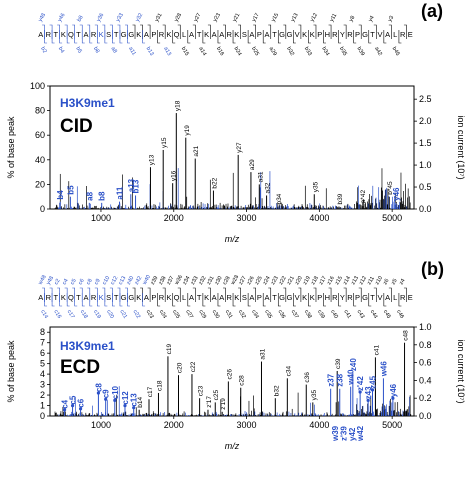  What do you see at coordinates (425, 143) in the screenshot?
I see `y-right-tick-label: 1.5` at bounding box center [425, 143].